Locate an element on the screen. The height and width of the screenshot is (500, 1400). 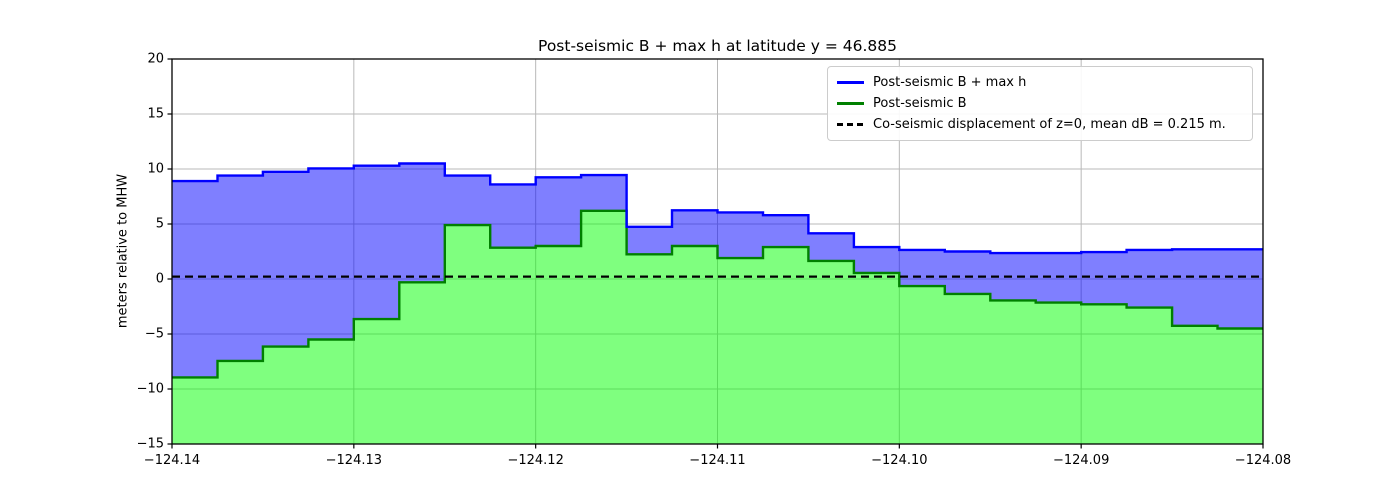
x-tick-label: −124.10 is located at coordinates (899, 460).